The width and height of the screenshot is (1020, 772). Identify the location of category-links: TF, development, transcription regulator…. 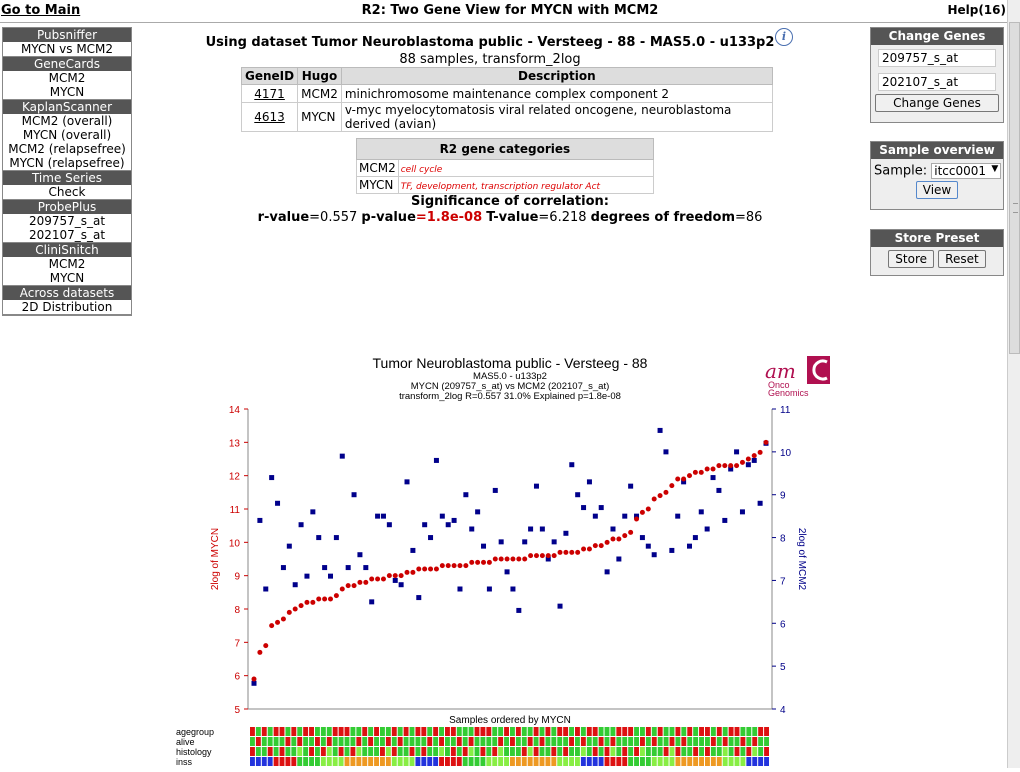
(500, 187).